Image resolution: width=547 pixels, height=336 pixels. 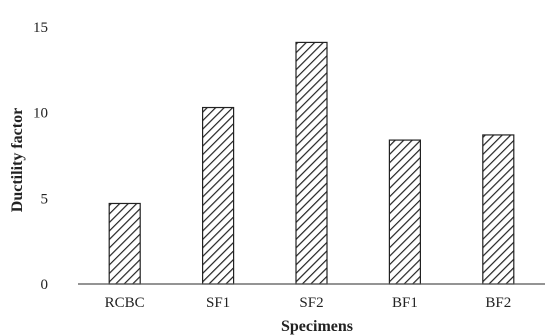 What do you see at coordinates (404, 212) in the screenshot?
I see `bar-bf1` at bounding box center [404, 212].